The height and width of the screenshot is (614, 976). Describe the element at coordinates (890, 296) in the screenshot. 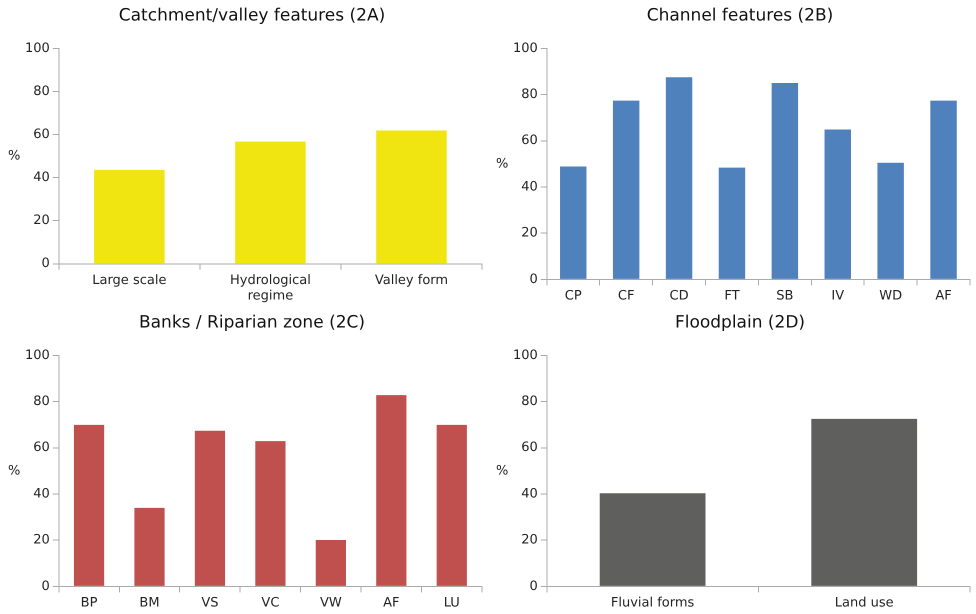

I see `x-tick-label: WD` at that location.